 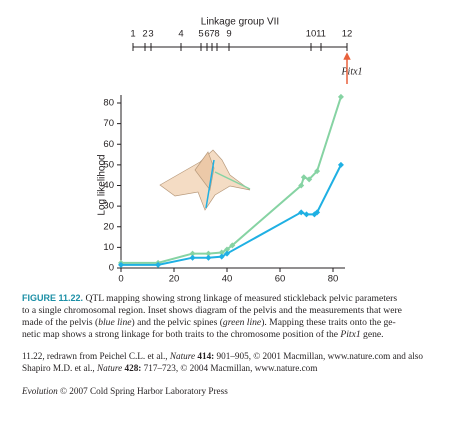 What do you see at coordinates (206, 34) in the screenshot?
I see `marker-label: 6` at bounding box center [206, 34].